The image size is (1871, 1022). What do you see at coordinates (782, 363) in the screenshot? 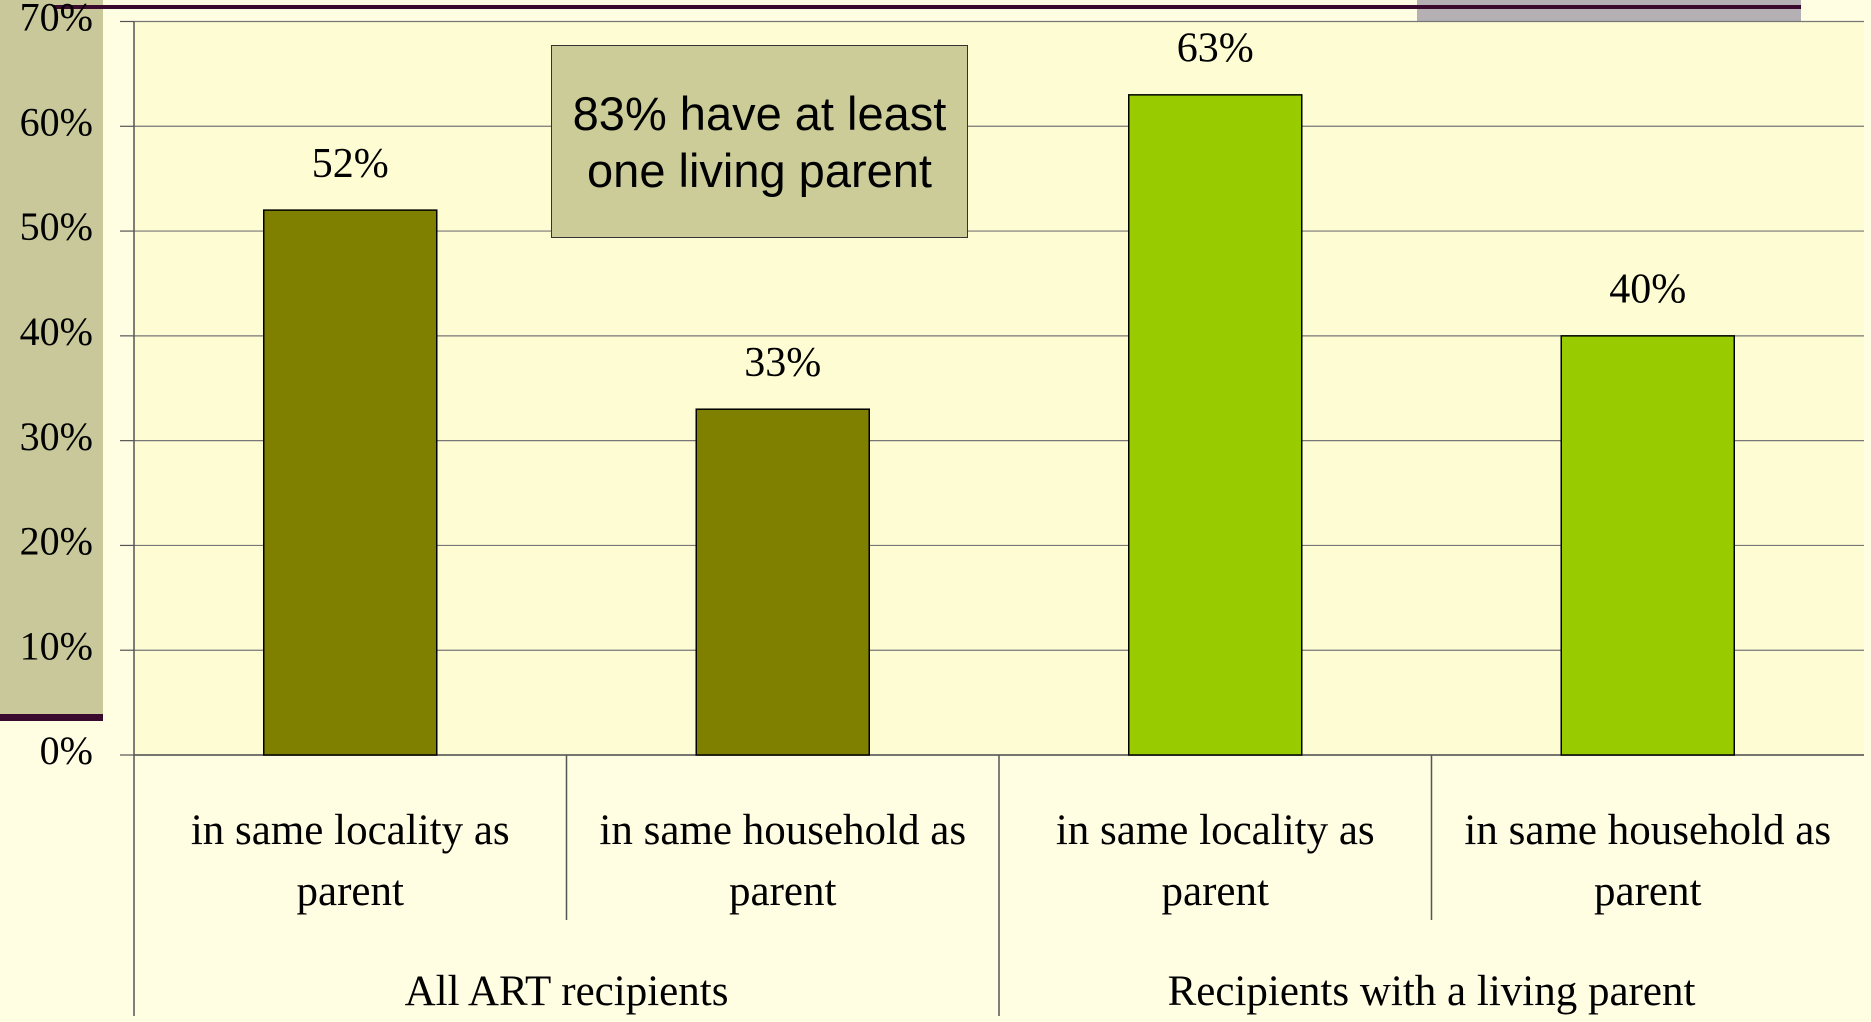
I see `value-label: 33%` at bounding box center [782, 363].